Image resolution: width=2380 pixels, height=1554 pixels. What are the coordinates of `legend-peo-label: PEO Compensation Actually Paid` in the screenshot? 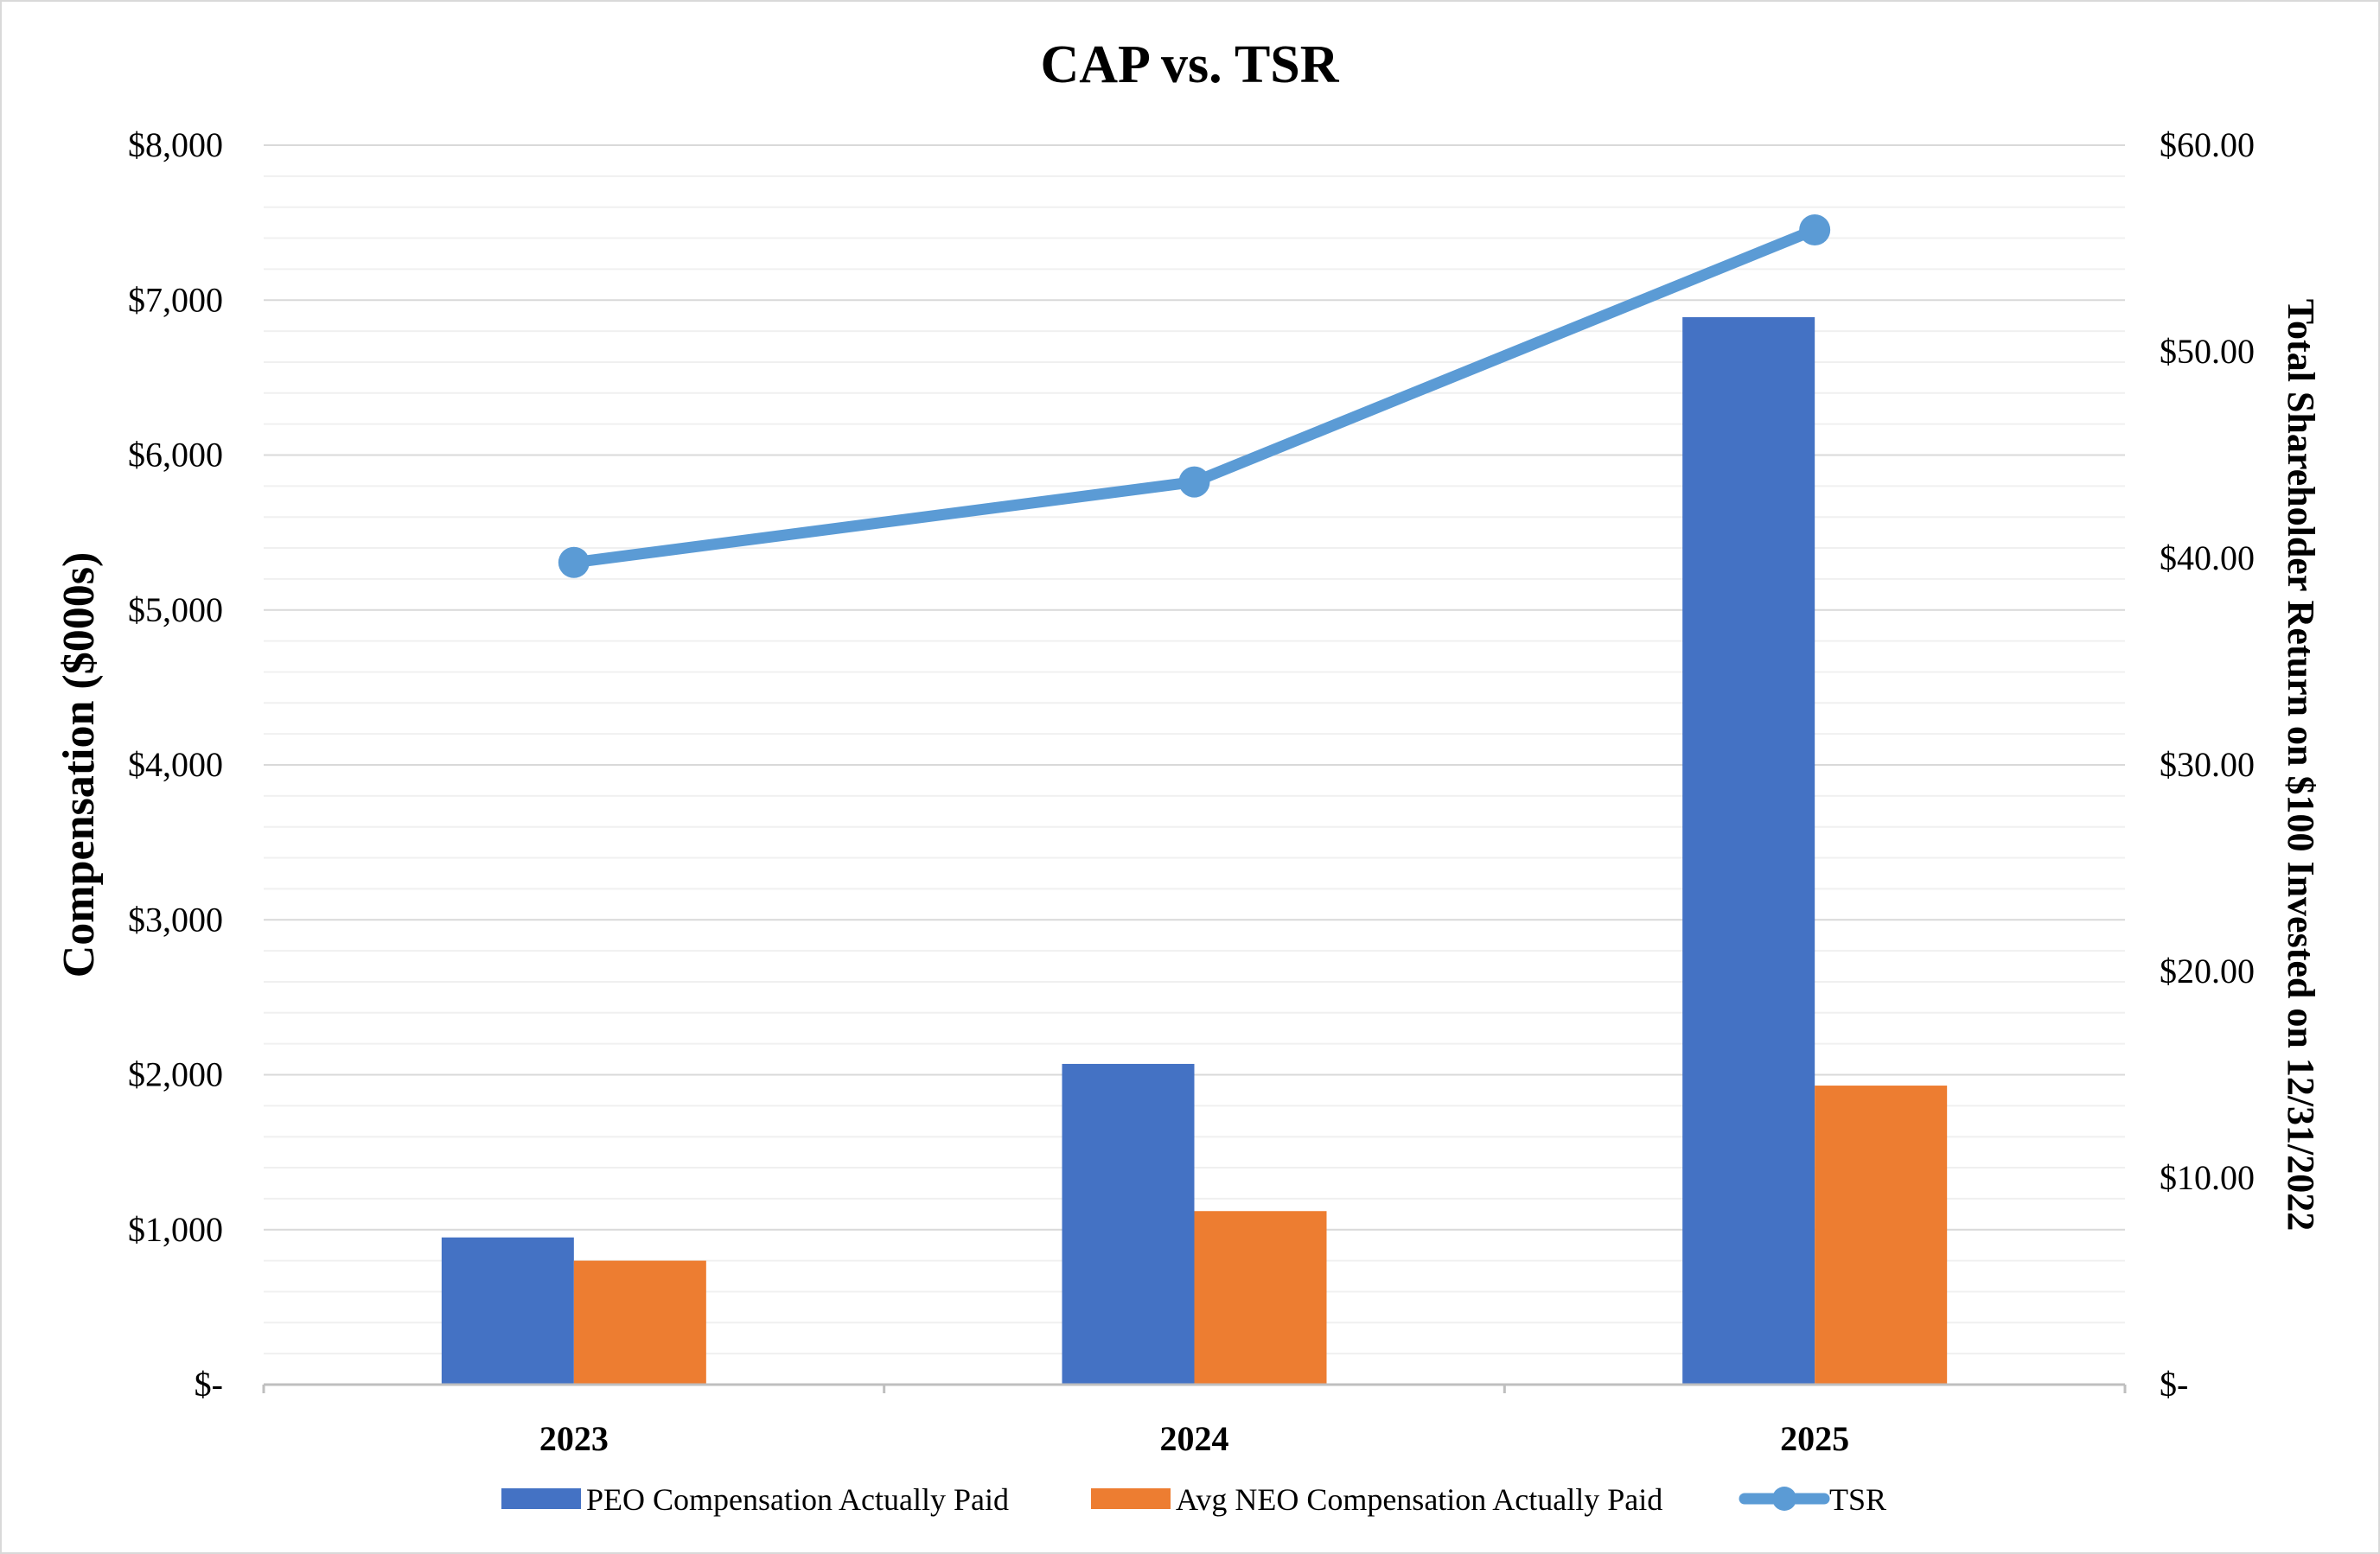 It's located at (797, 1499).